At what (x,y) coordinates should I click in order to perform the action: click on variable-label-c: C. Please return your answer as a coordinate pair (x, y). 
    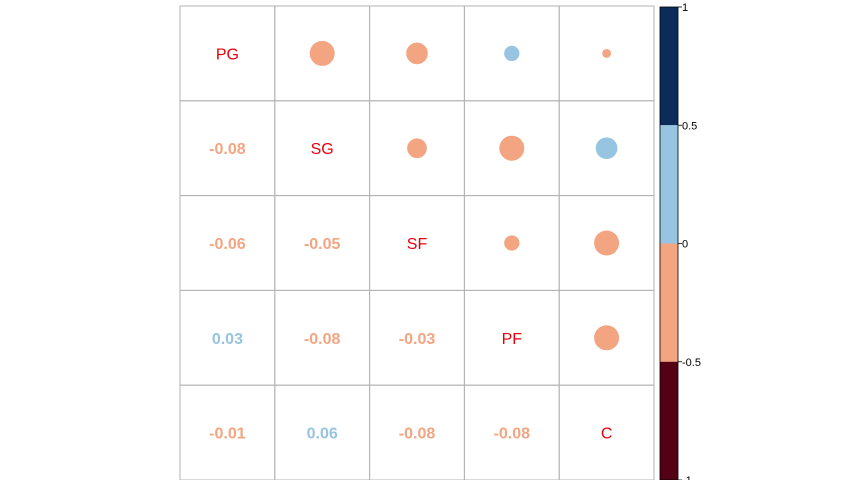
    Looking at the image, I should click on (607, 434).